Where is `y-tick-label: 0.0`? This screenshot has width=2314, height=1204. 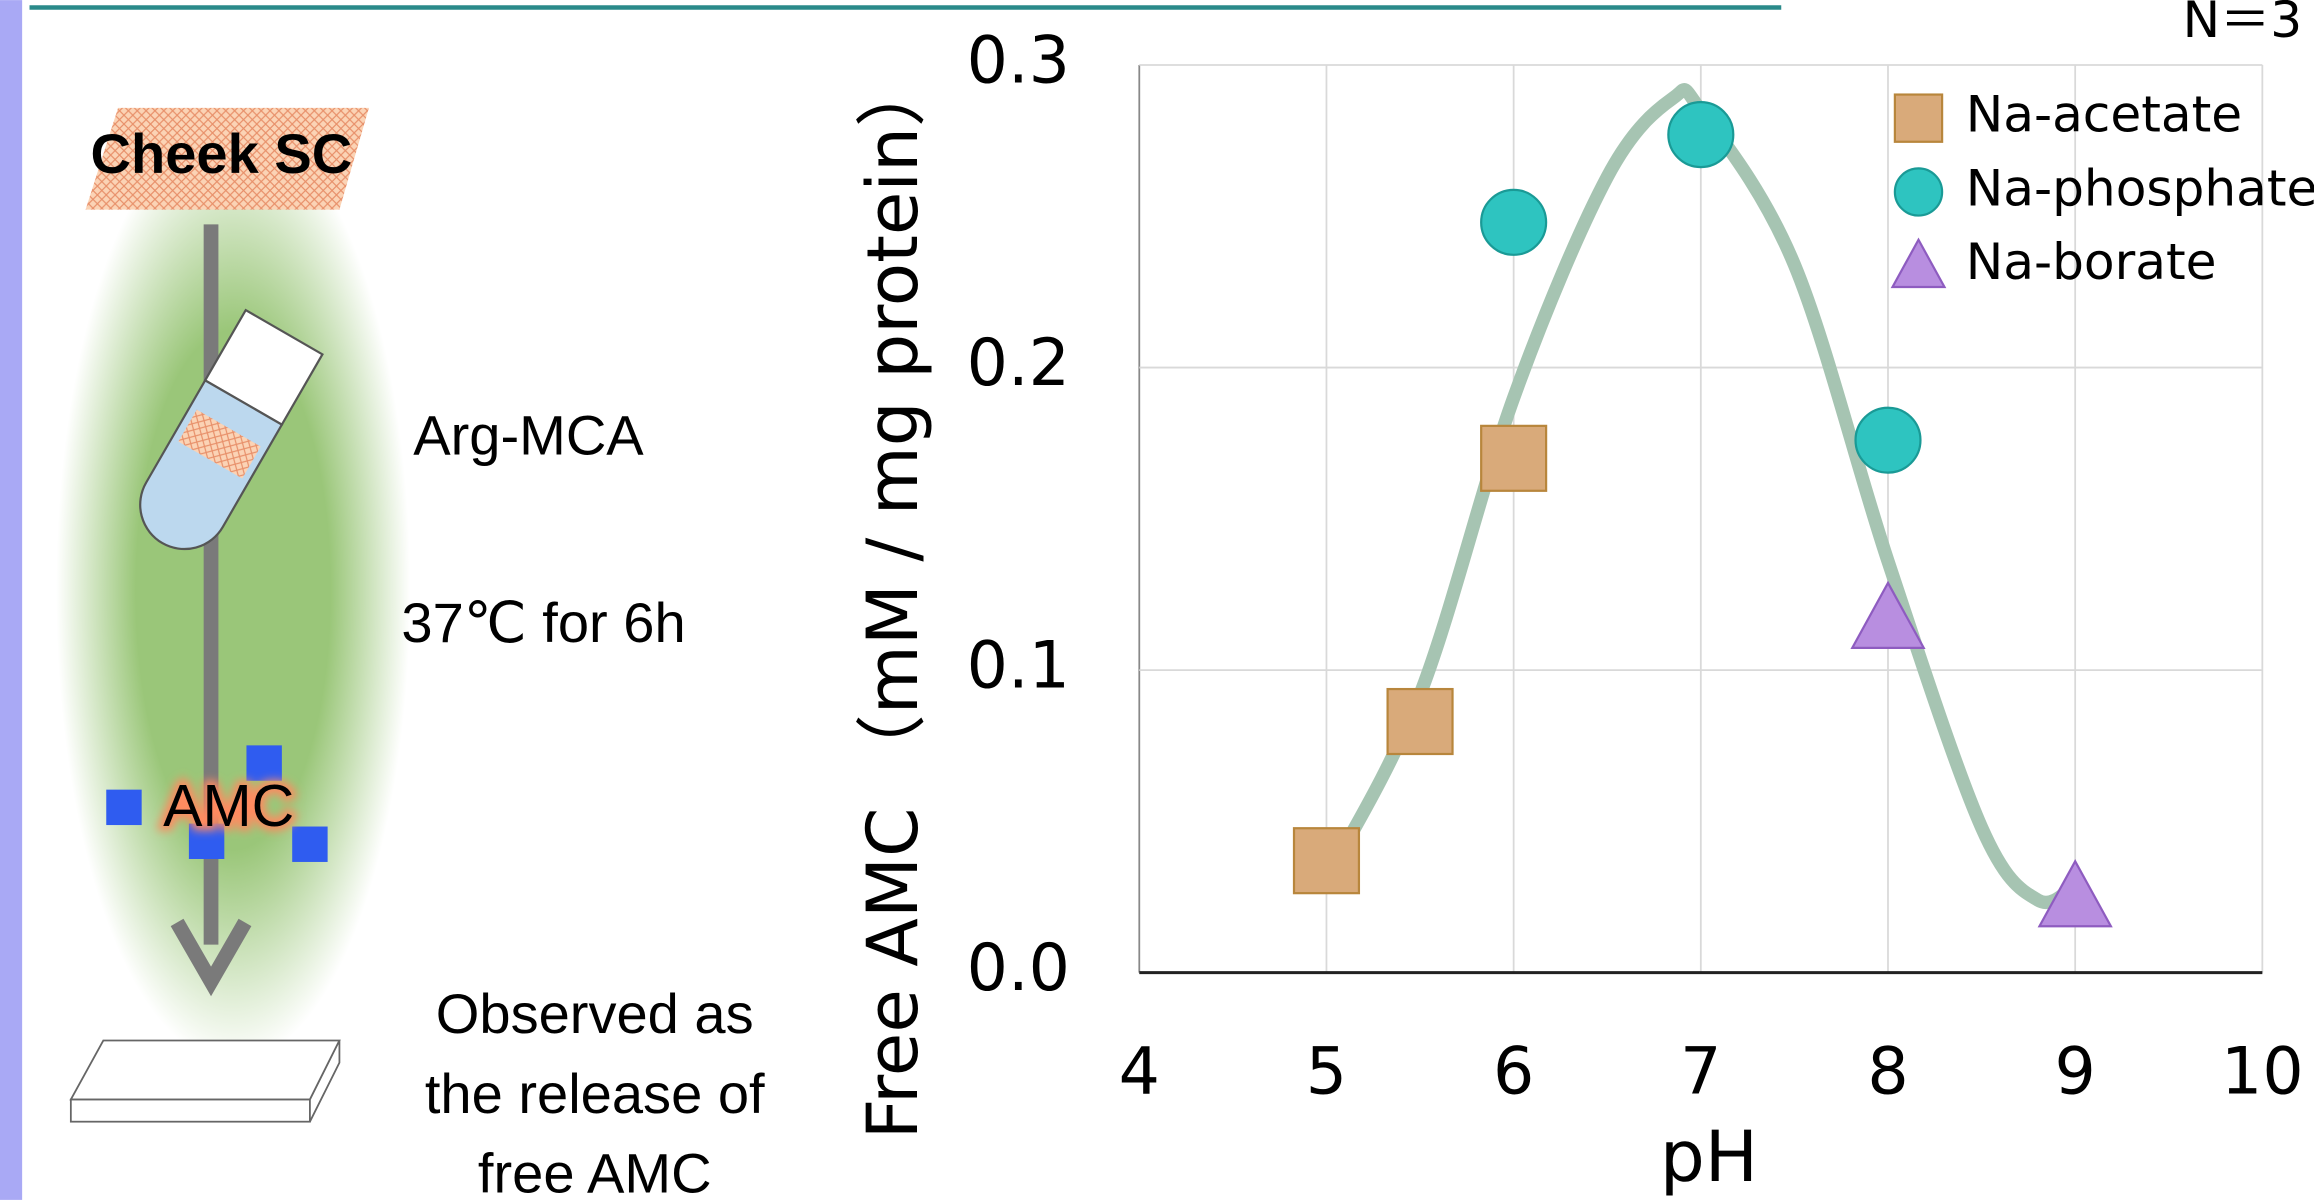
y-tick-label: 0.0 is located at coordinates (1018, 968).